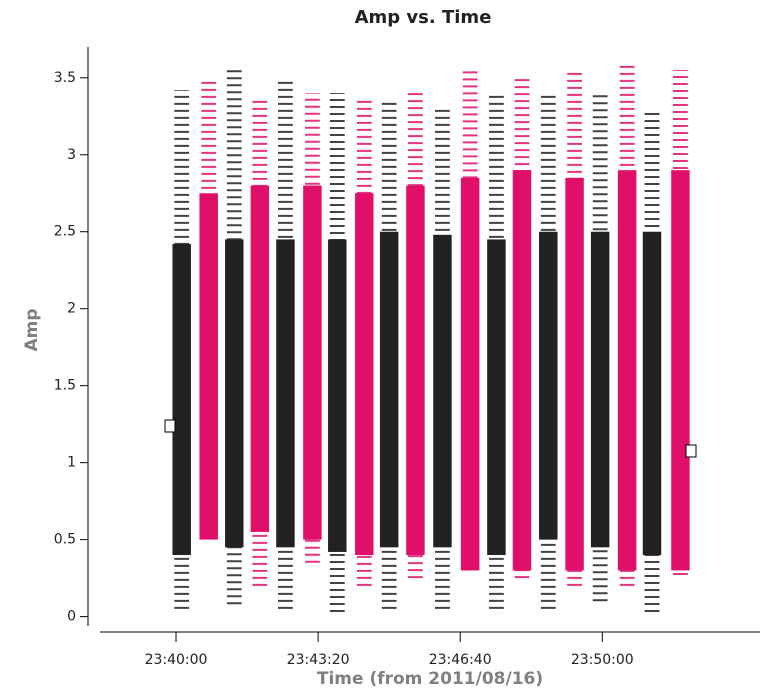  Describe the element at coordinates (32, 329) in the screenshot. I see `y-axis-label: Amp` at that location.